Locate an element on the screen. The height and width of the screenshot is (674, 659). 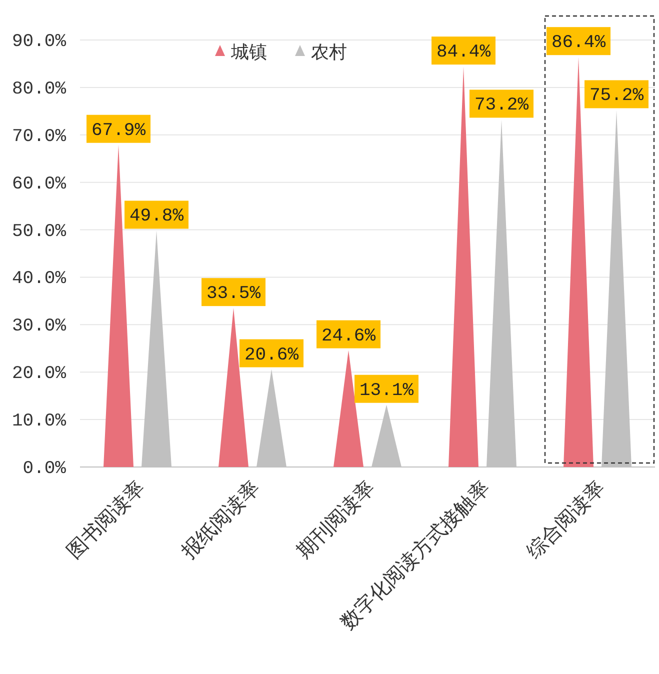
text: 67.9% is located at coordinates (118, 130).